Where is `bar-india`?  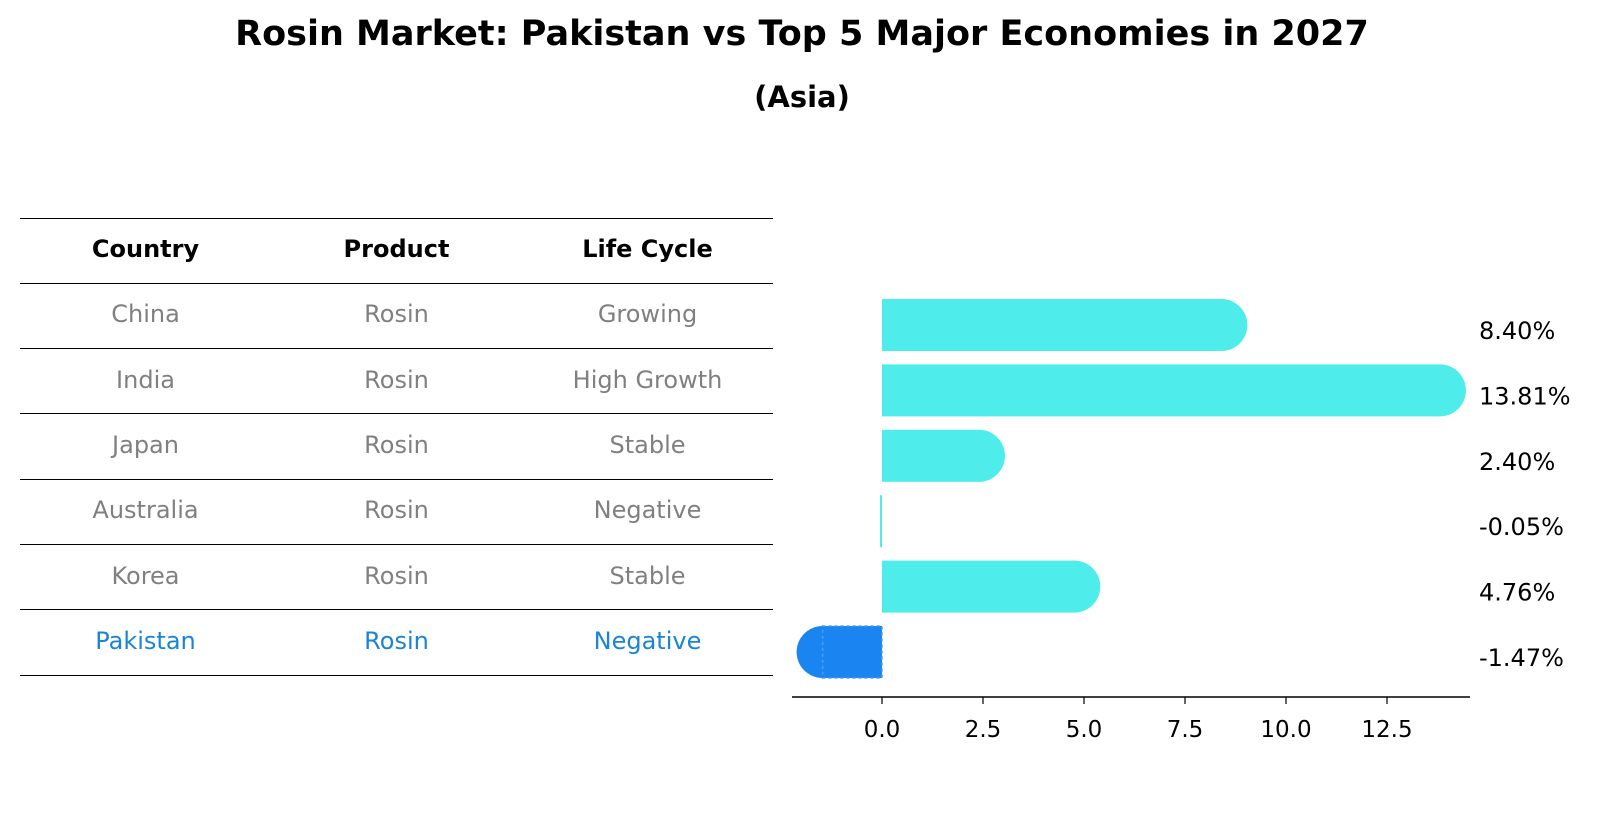
bar-india is located at coordinates (1174, 390).